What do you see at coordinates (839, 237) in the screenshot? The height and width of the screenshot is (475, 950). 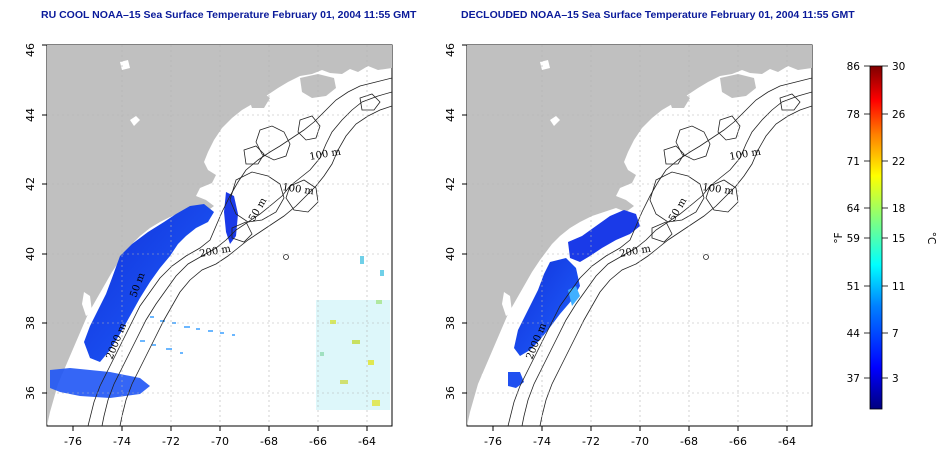 I see `colorbar-f-label: °F` at bounding box center [839, 237].